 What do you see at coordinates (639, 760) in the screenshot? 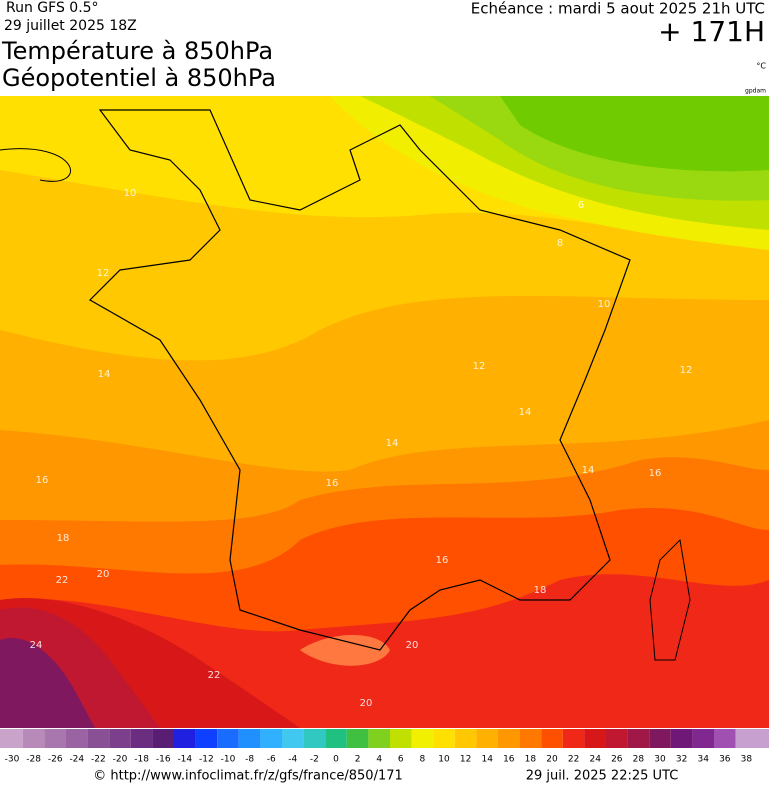
I see `colorbar-label: 28` at bounding box center [639, 760].